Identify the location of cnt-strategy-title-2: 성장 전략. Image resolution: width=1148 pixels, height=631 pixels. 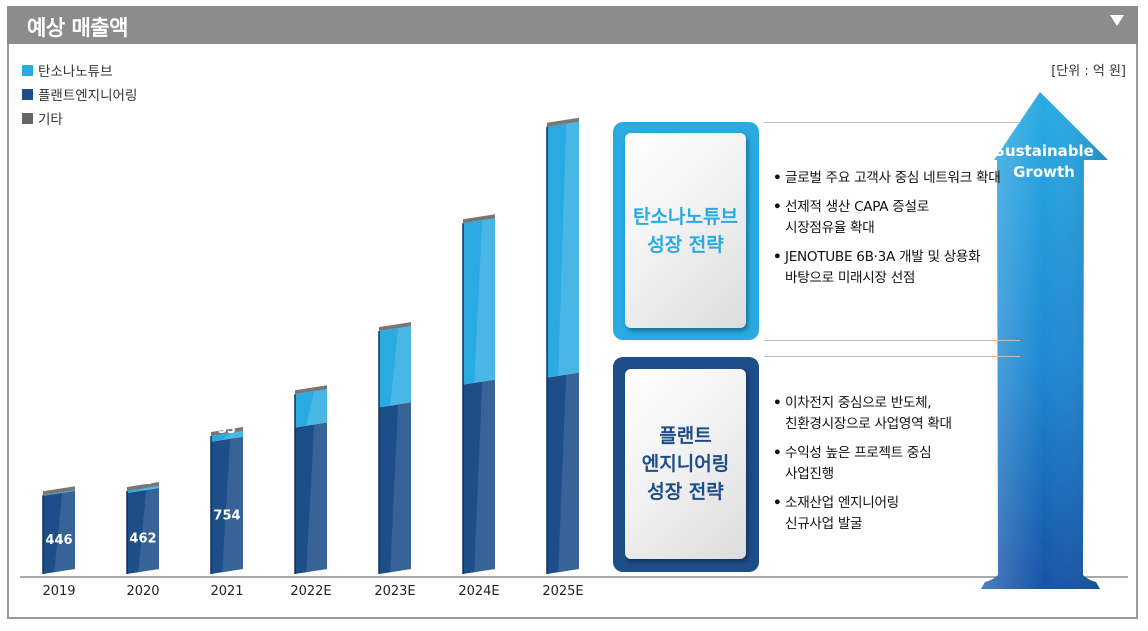
(685, 244).